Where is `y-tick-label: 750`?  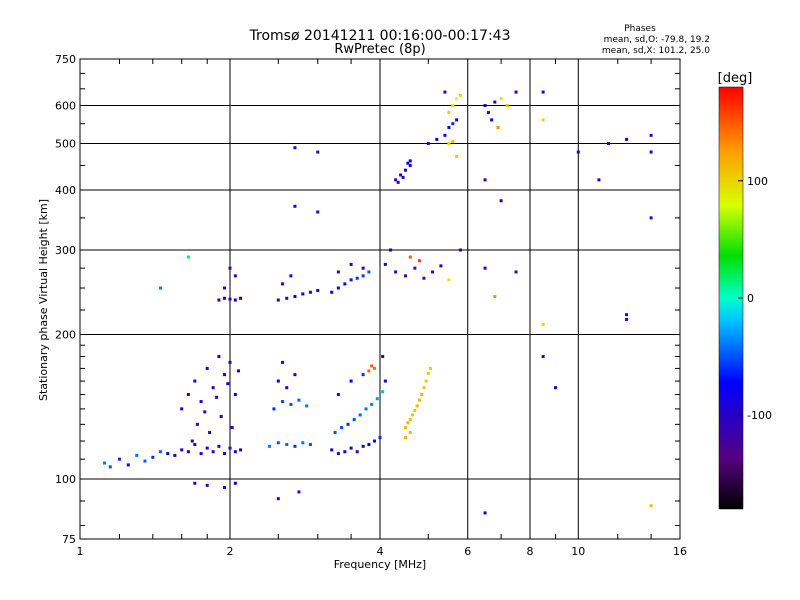 y-tick-label: 750 is located at coordinates (65, 59).